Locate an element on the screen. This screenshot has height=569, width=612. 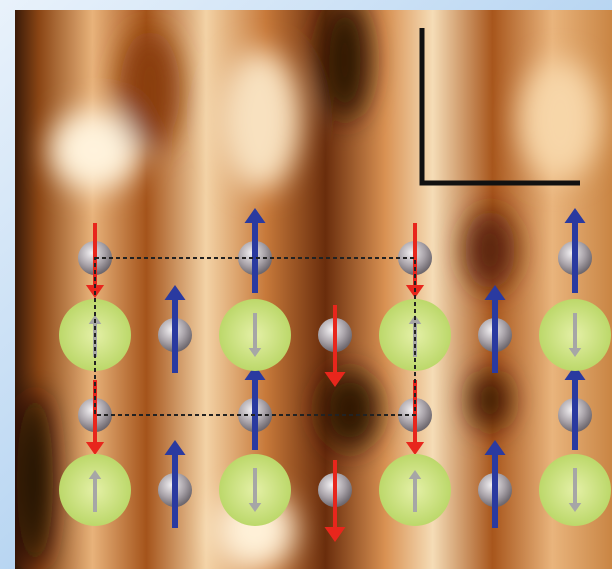
unit-cell is located at coordinates (255, 336).